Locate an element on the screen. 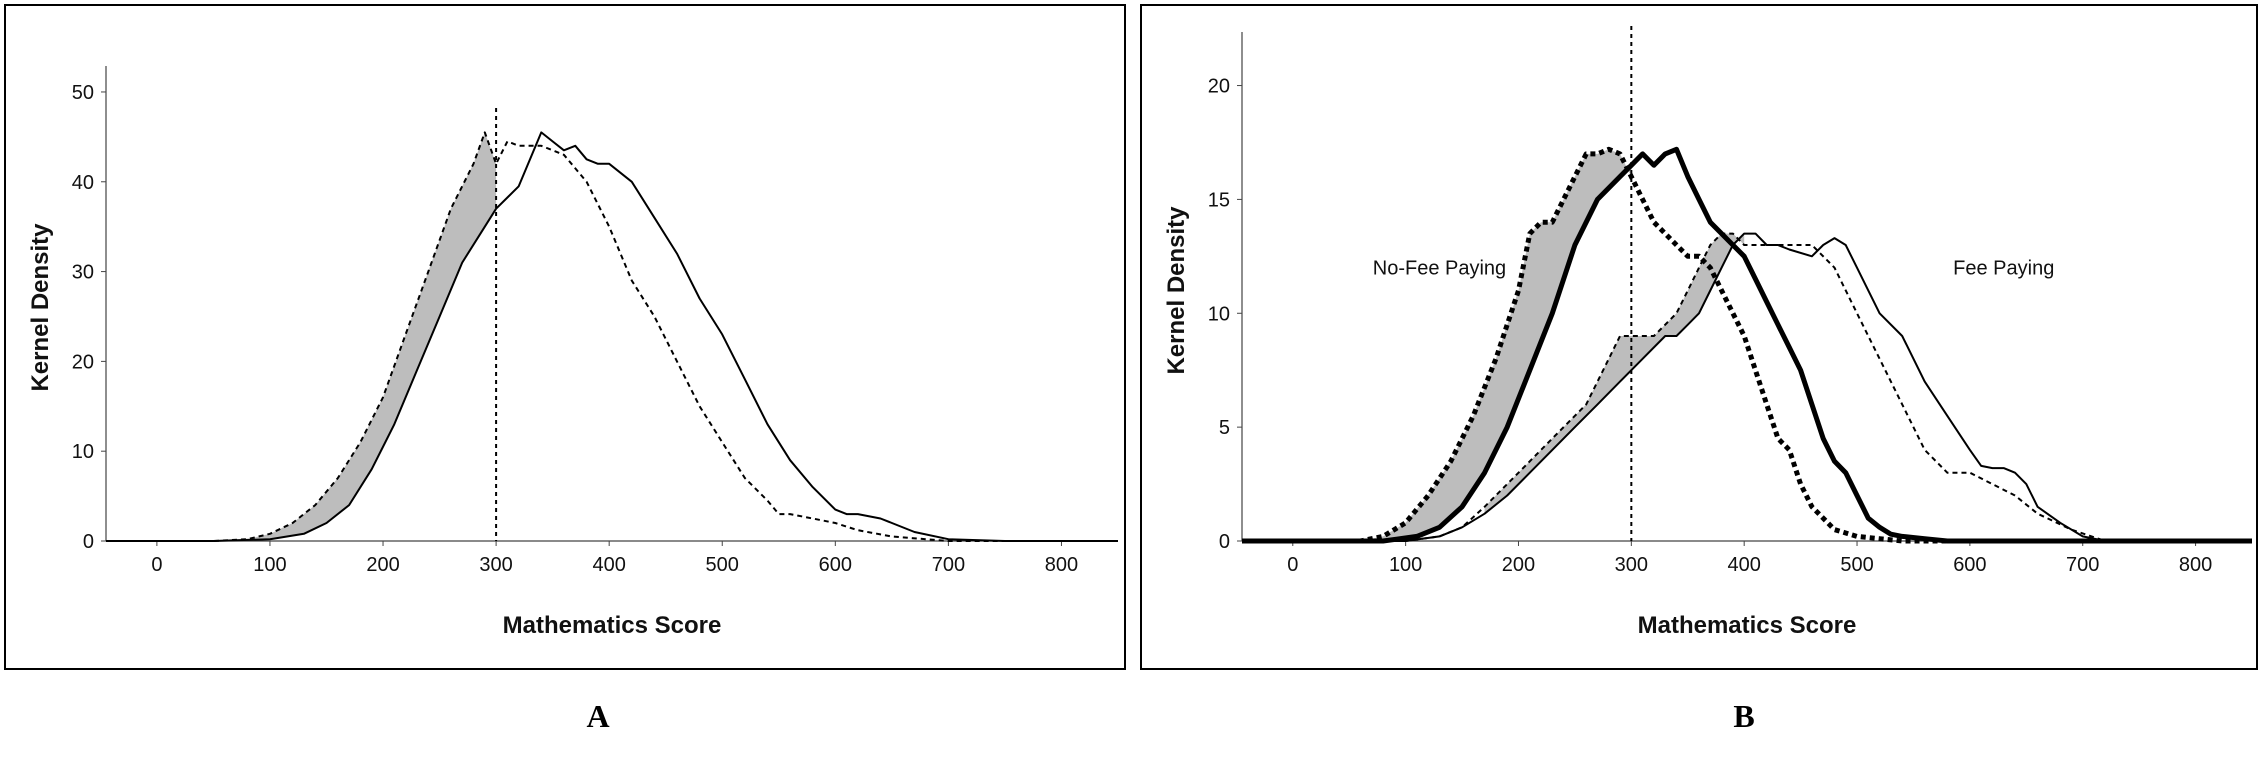  annotation-label: Fee Paying is located at coordinates (2003, 269).